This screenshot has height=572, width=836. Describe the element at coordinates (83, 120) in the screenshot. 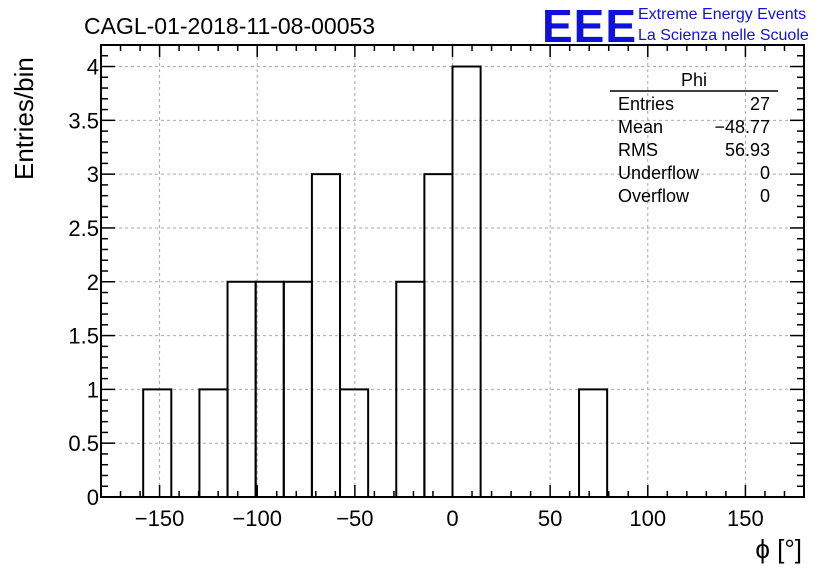

I see `y-tick-label: 3.5` at that location.